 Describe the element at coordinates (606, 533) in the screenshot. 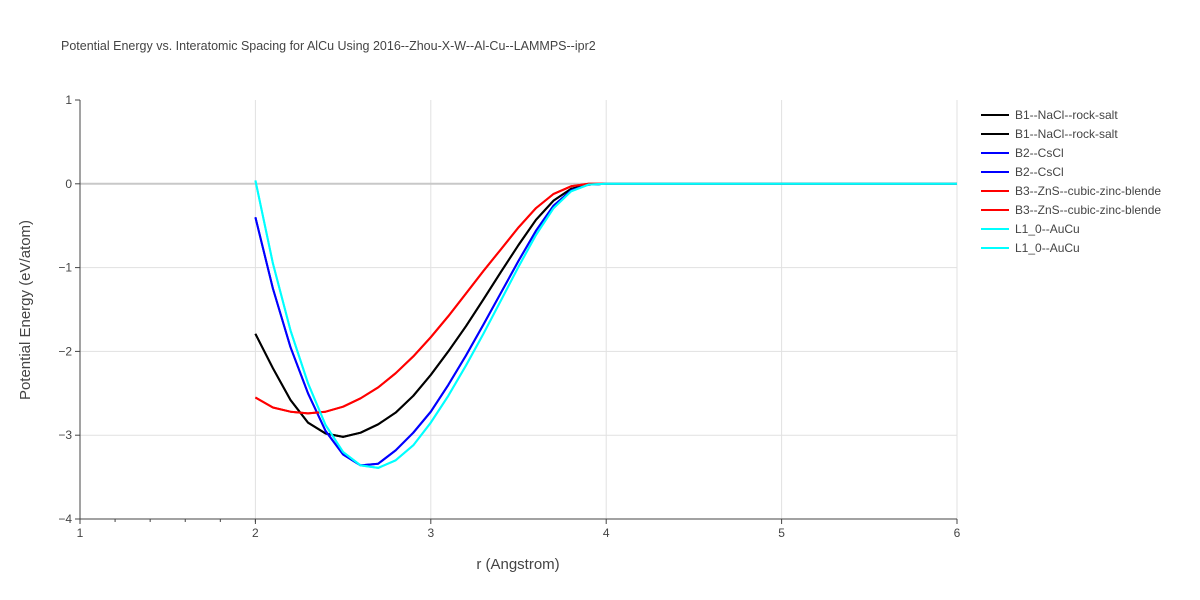

I see `x-tick-label: 4` at that location.